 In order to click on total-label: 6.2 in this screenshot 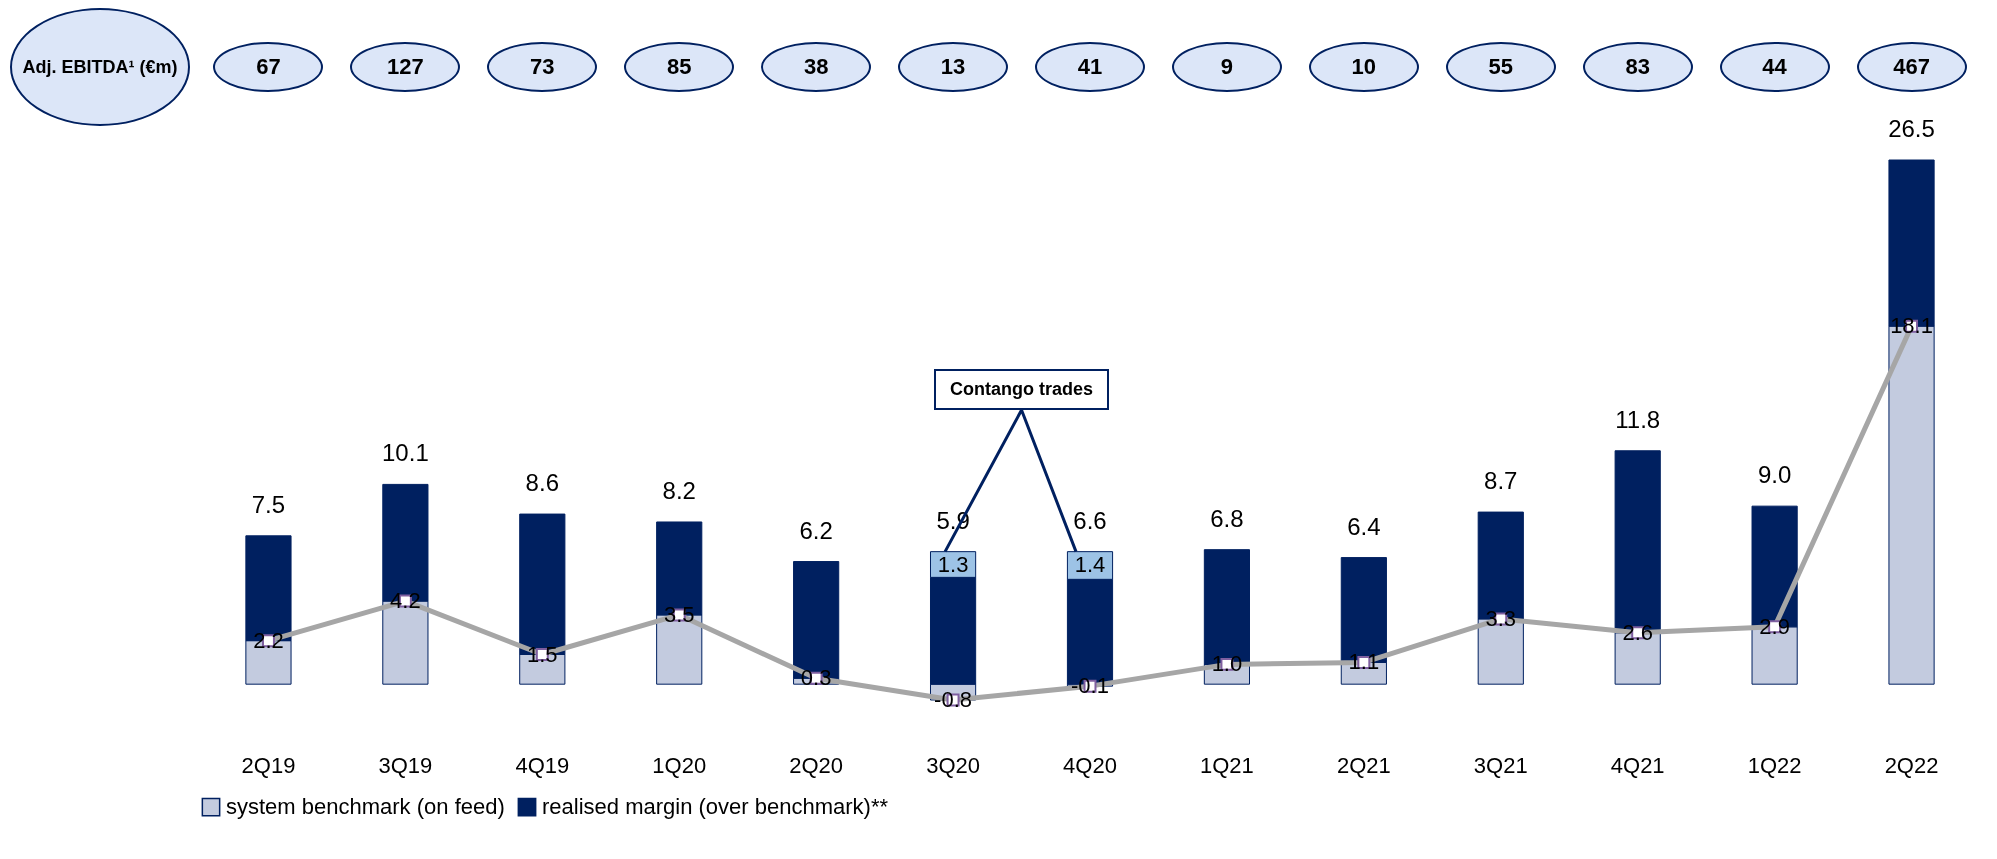, I will do `click(816, 530)`.